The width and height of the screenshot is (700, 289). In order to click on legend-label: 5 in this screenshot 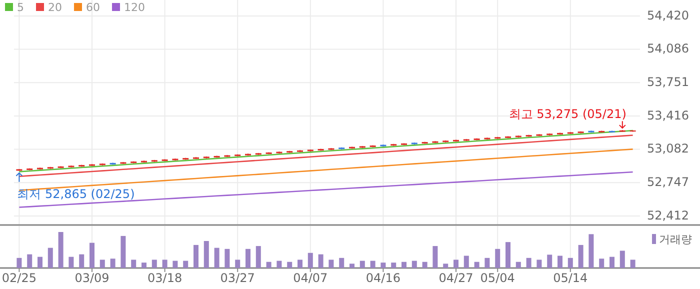, I will do `click(20, 7)`.